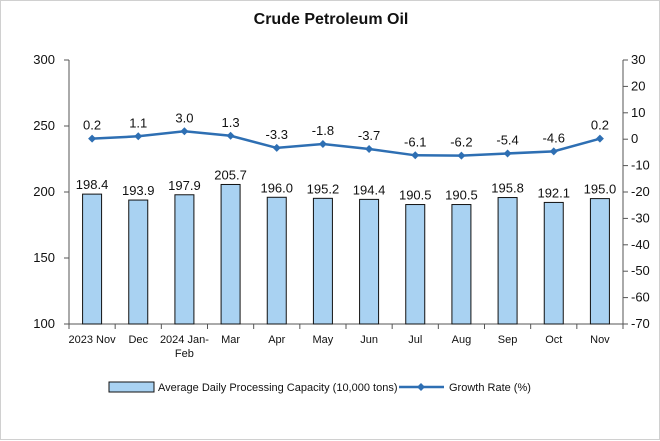  Describe the element at coordinates (507, 188) in the screenshot. I see `bar-value-label: 195.8` at that location.